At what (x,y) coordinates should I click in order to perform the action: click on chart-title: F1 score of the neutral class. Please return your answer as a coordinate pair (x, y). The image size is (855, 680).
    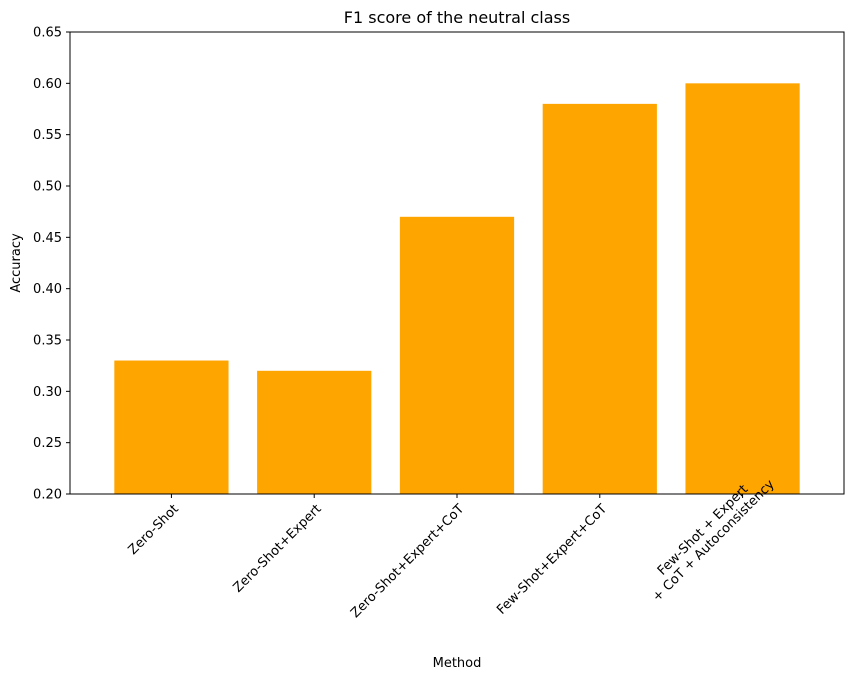
    Looking at the image, I should click on (457, 17).